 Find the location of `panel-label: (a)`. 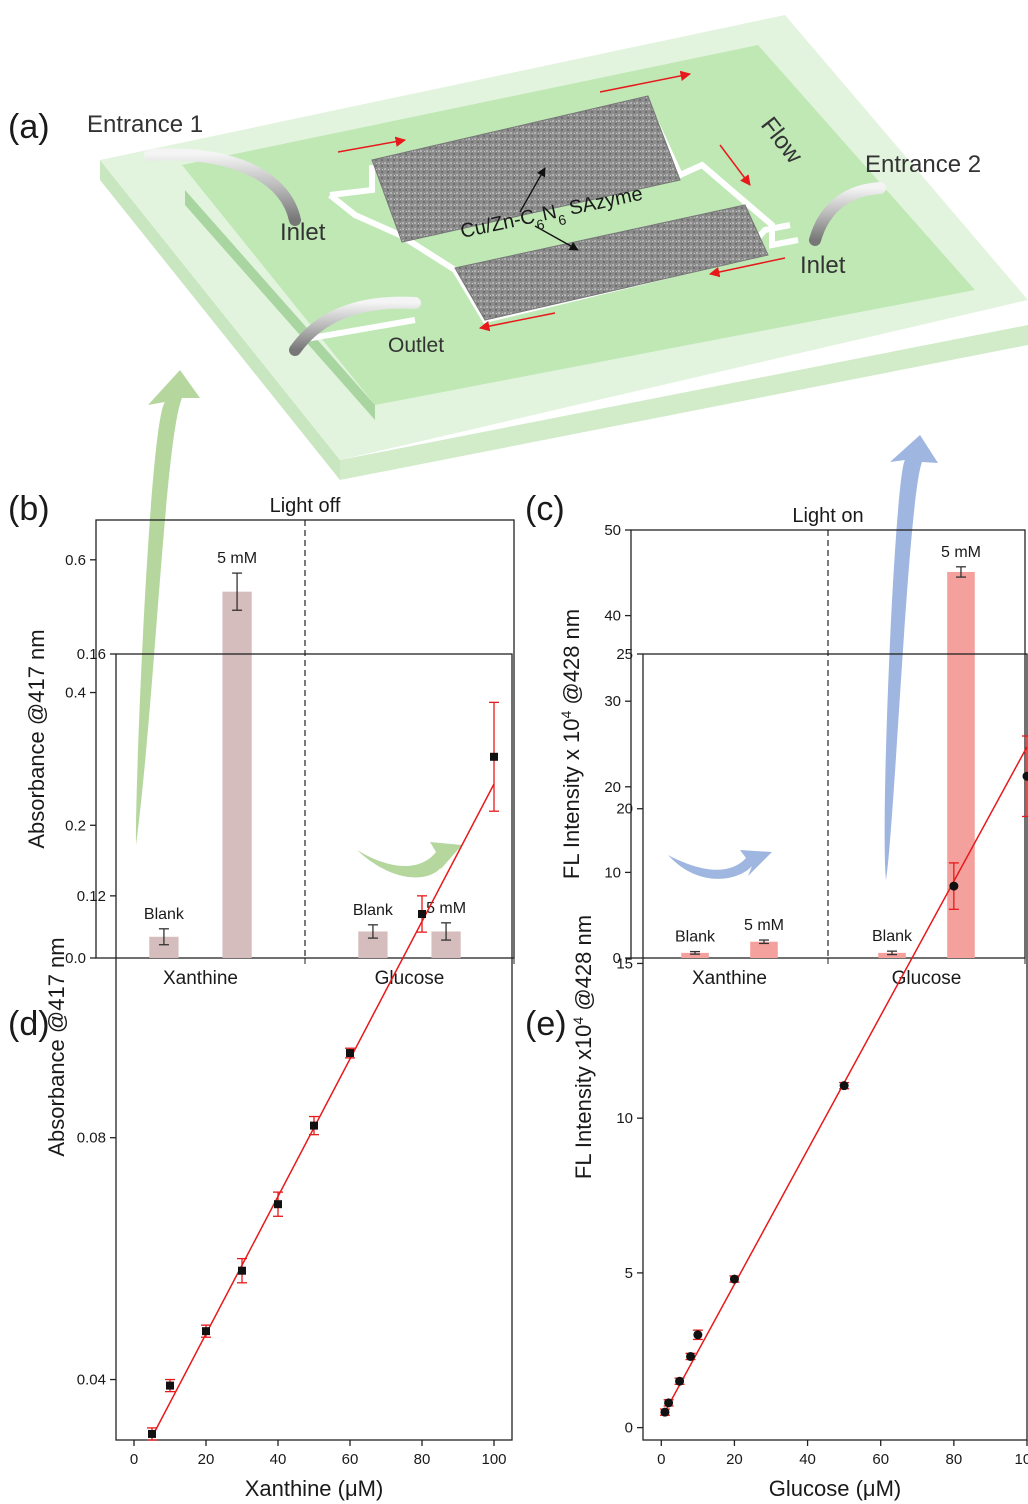

panel-label: (a) is located at coordinates (29, 127).